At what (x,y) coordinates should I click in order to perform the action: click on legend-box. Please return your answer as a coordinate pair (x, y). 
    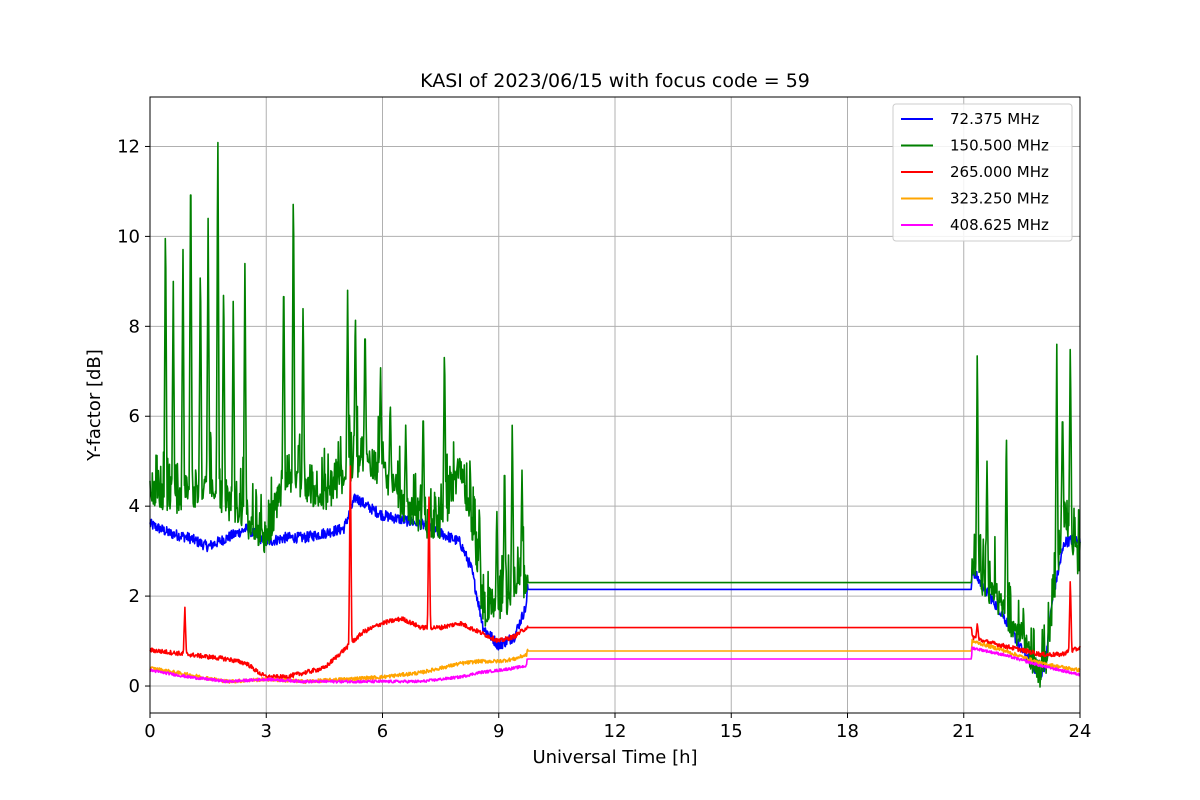
    Looking at the image, I should click on (982, 172).